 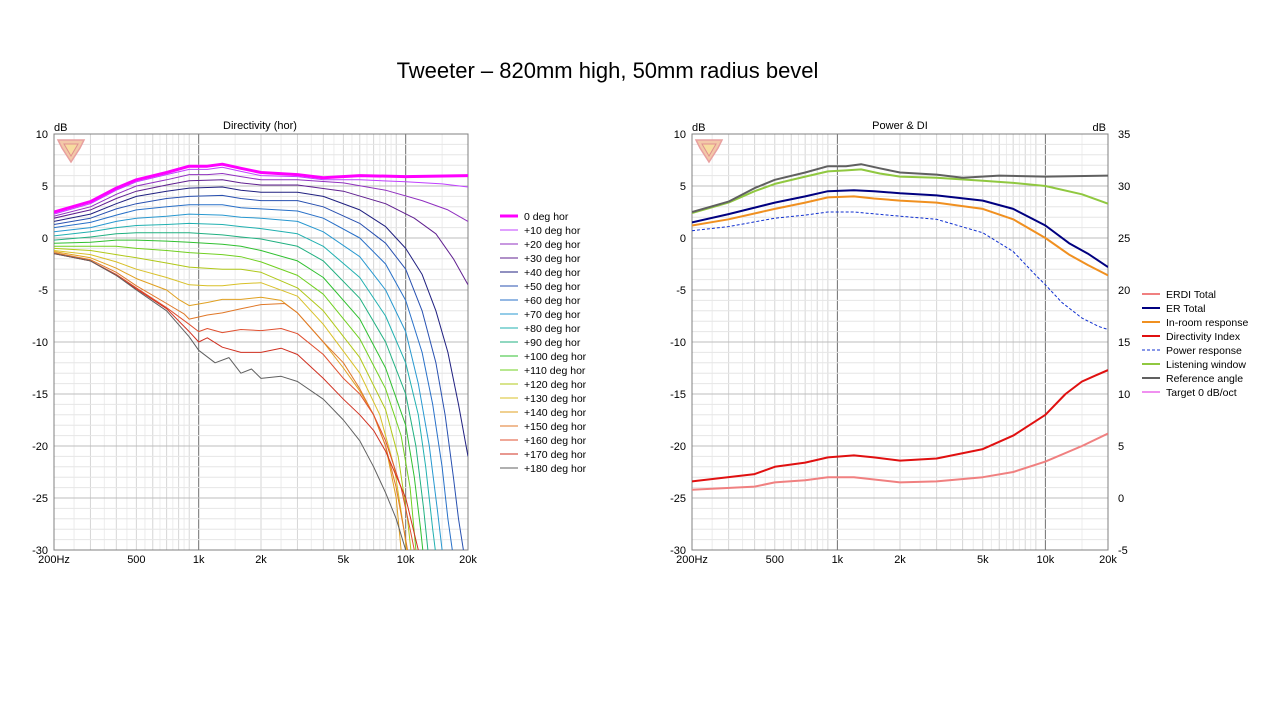 I want to click on series-line-0-deg-hor, so click(x=261, y=188).